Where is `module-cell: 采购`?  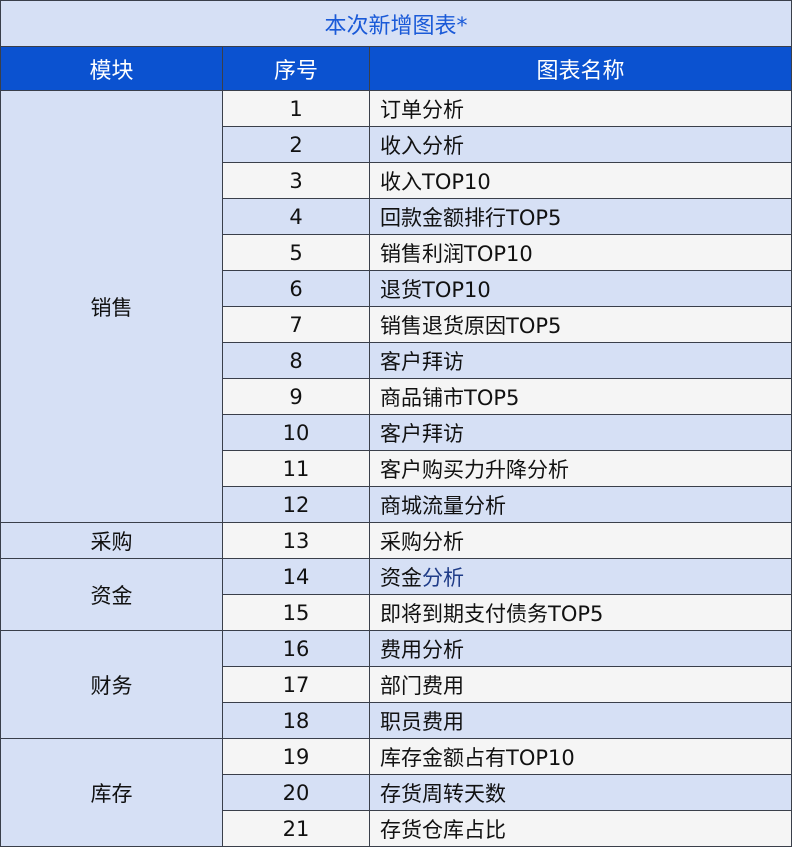
module-cell: 采购 is located at coordinates (111, 540).